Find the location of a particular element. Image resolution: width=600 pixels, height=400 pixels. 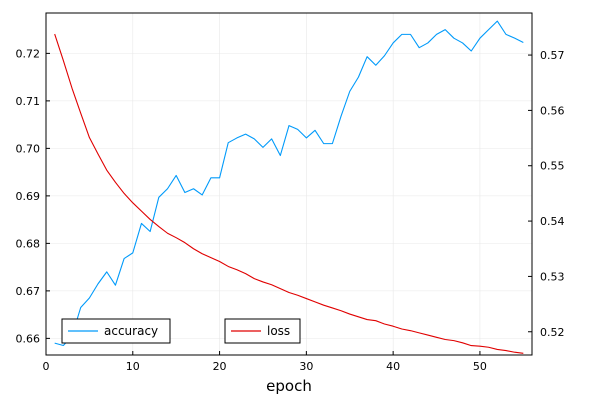

y-left-tick-label: 0.69 is located at coordinates (28, 196).